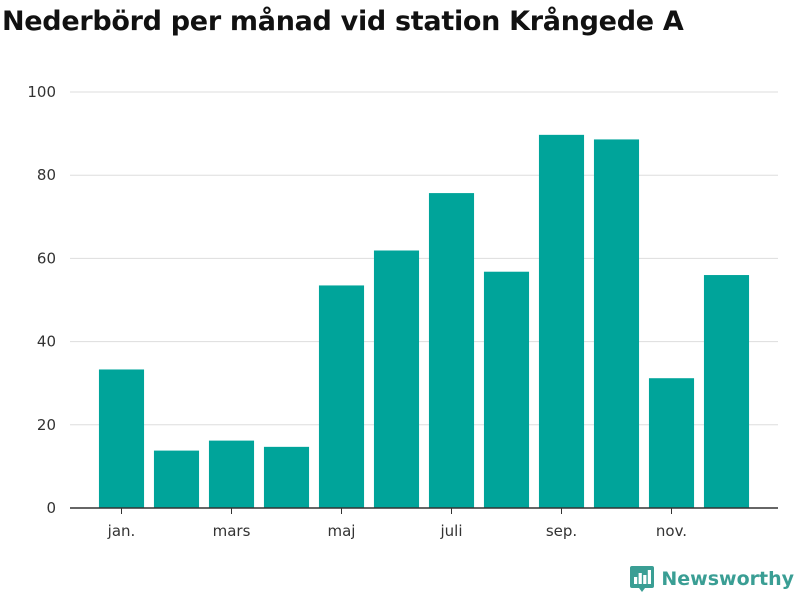 The image size is (800, 600). Describe the element at coordinates (46, 425) in the screenshot. I see `y-tick-label: 20` at that location.